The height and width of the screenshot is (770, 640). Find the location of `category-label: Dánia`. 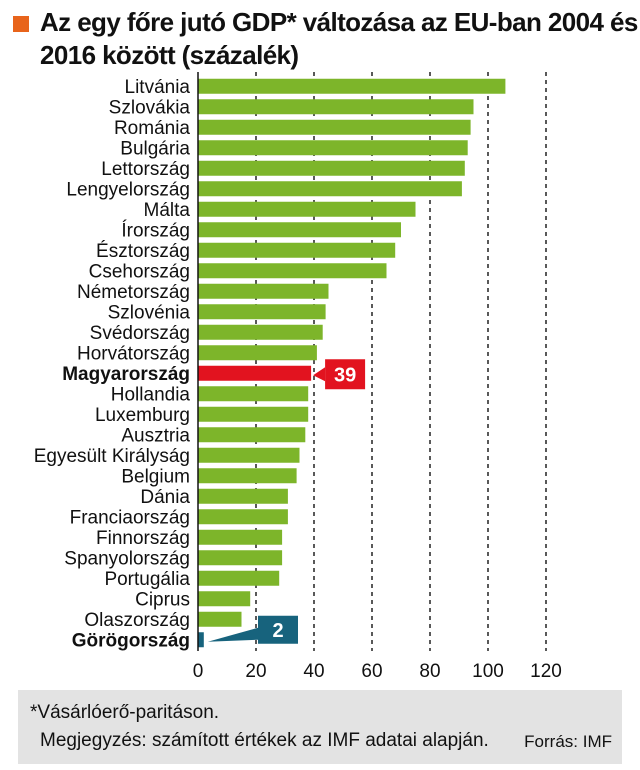

category-label: Dánia is located at coordinates (165, 497).